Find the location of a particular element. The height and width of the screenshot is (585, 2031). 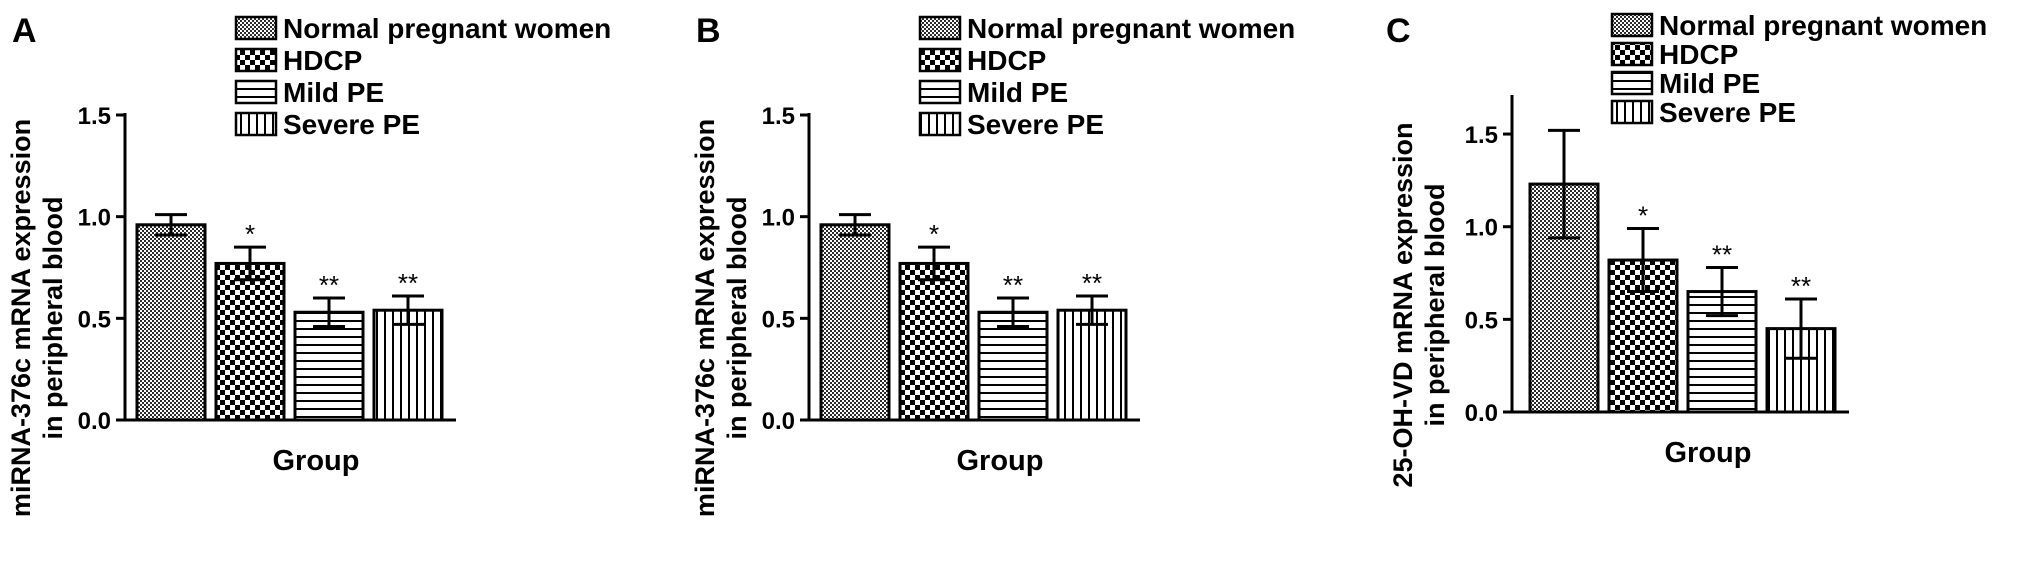

panel-letter: B is located at coordinates (708, 31).